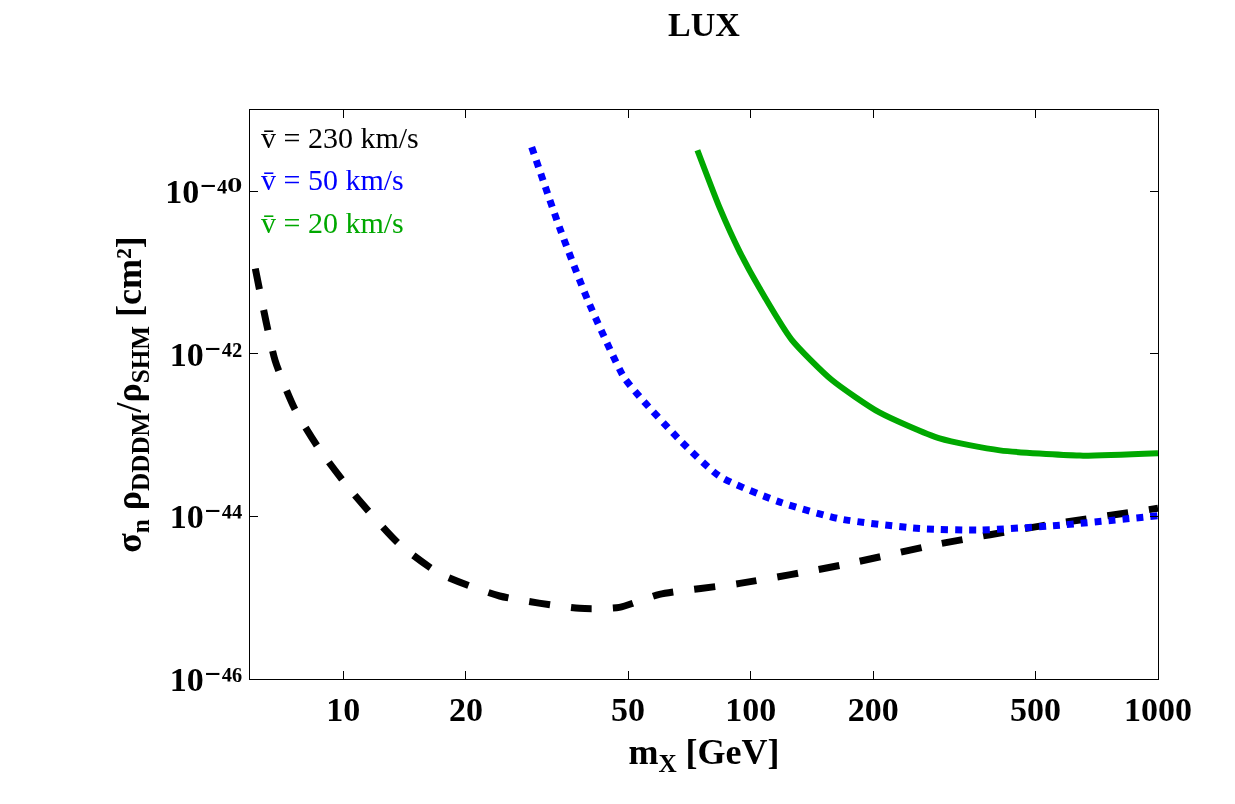 The width and height of the screenshot is (1235, 804). What do you see at coordinates (751, 709) in the screenshot?
I see `x-tick-label: 100` at bounding box center [751, 709].